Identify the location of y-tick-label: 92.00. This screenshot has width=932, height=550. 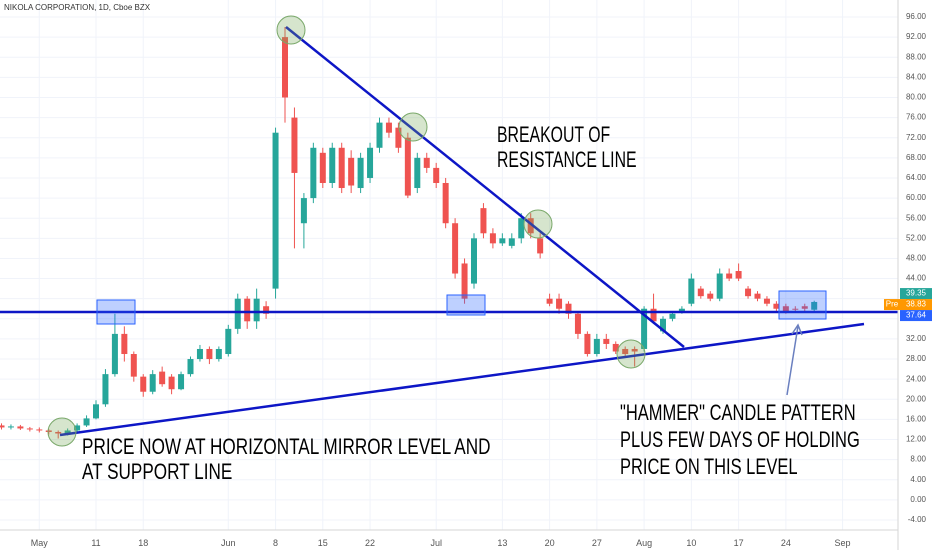
(916, 36).